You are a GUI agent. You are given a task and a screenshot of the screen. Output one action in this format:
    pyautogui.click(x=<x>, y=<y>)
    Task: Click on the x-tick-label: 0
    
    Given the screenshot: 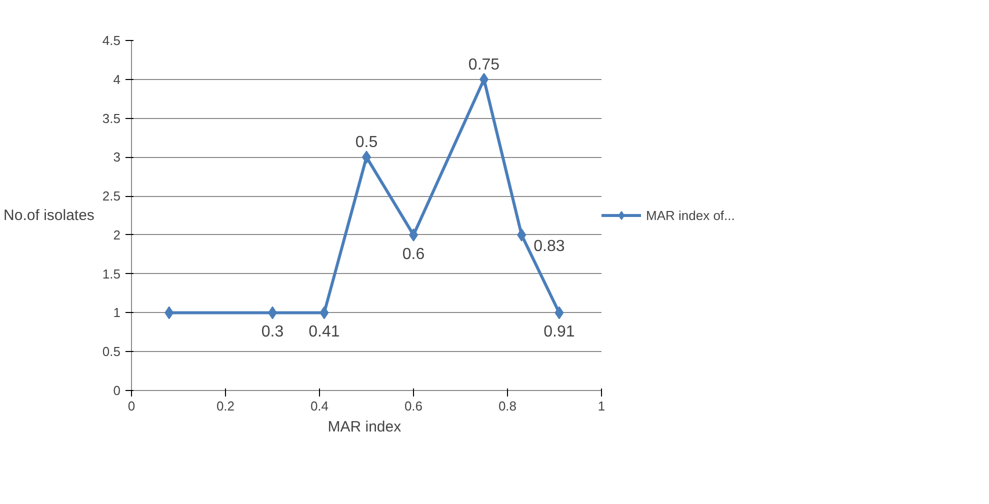 What is the action you would take?
    pyautogui.click(x=132, y=406)
    